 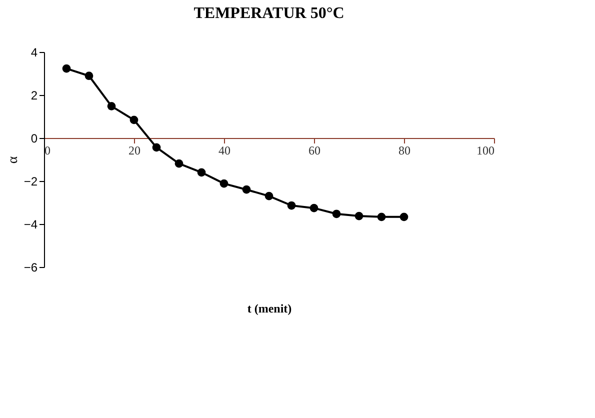 What do you see at coordinates (269, 309) in the screenshot?
I see `x-axis-title: t (menit)` at bounding box center [269, 309].